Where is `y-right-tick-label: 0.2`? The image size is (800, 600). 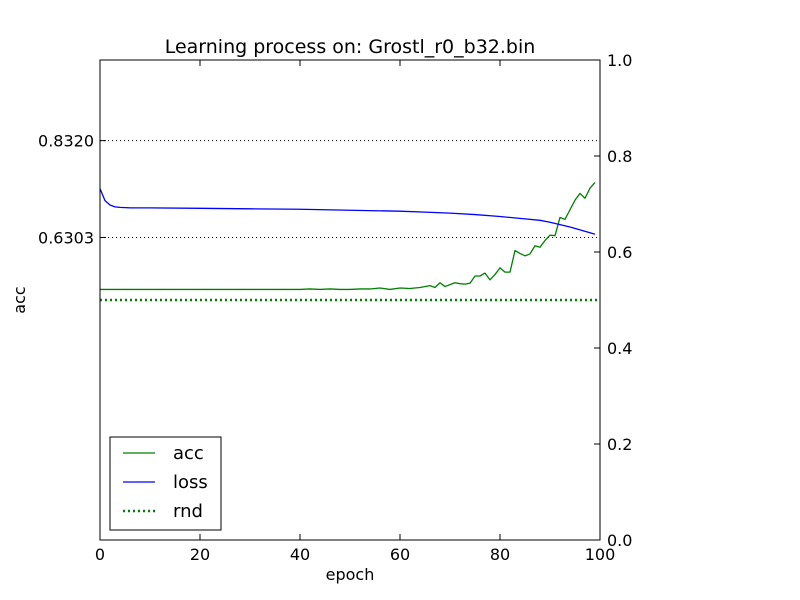
y-right-tick-label: 0.2 is located at coordinates (619, 444).